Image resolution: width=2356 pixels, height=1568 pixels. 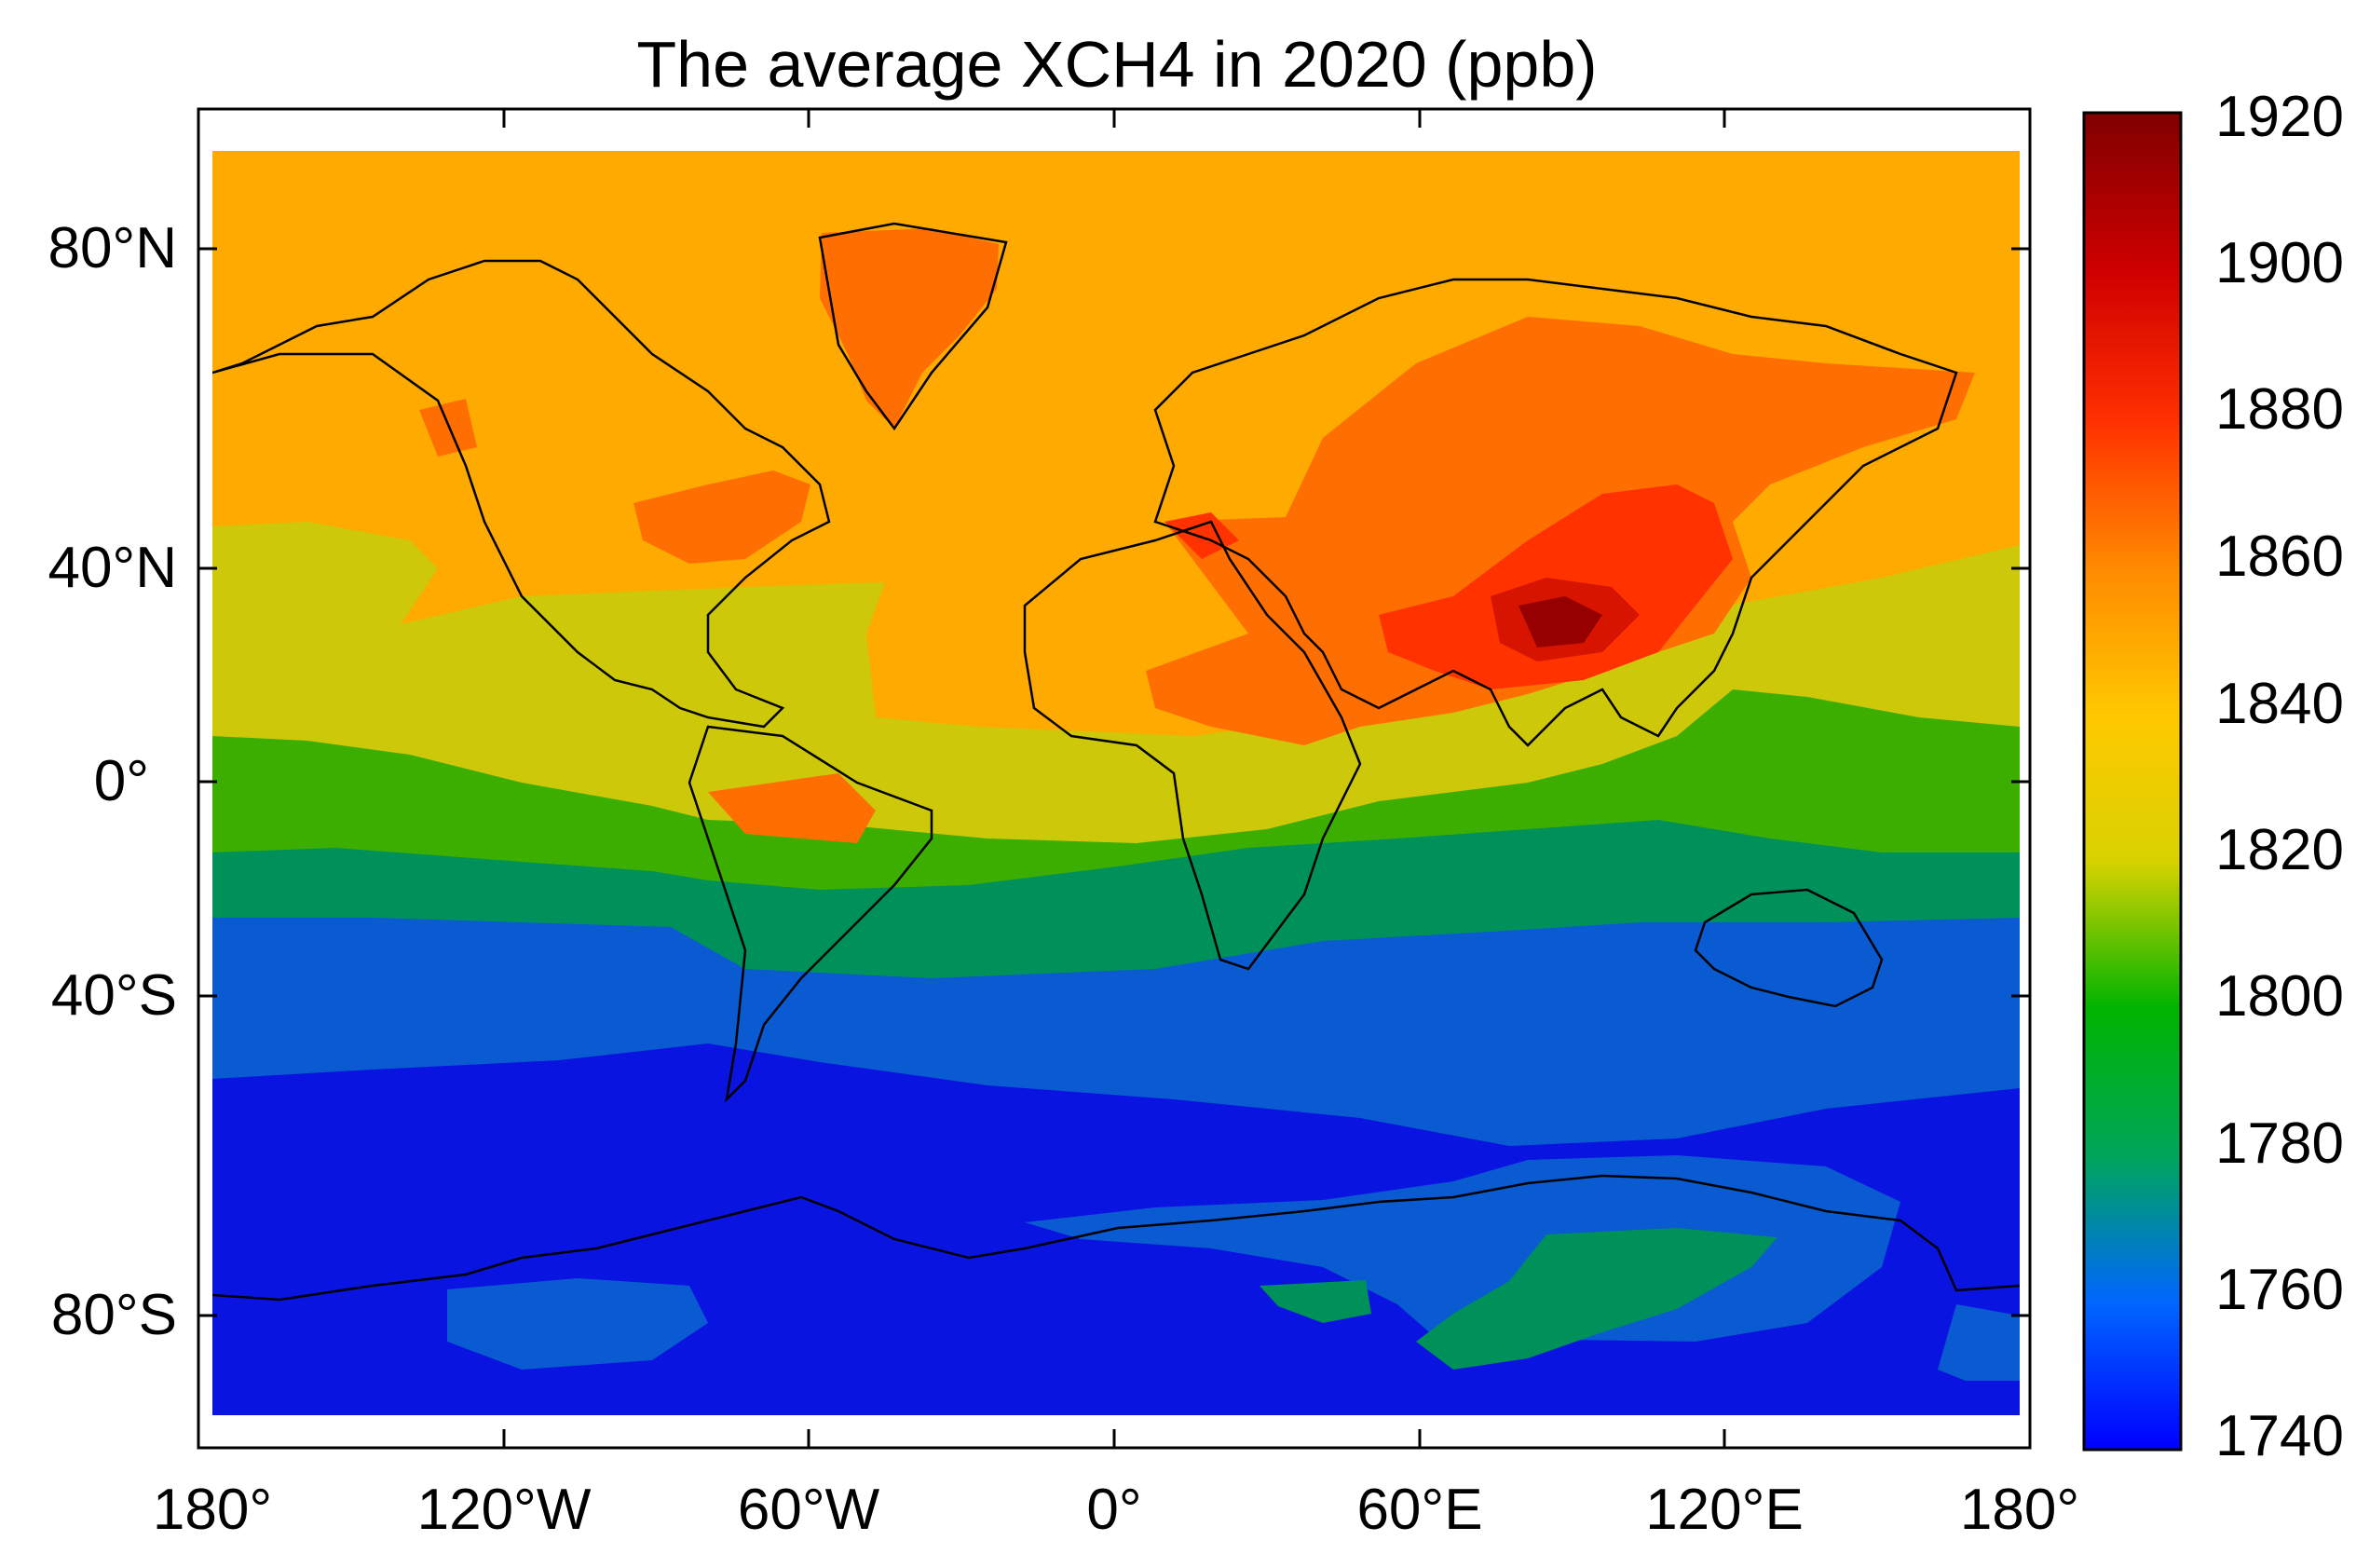 What do you see at coordinates (2279, 1143) in the screenshot?
I see `colorbar-label-1780: 1780` at bounding box center [2279, 1143].